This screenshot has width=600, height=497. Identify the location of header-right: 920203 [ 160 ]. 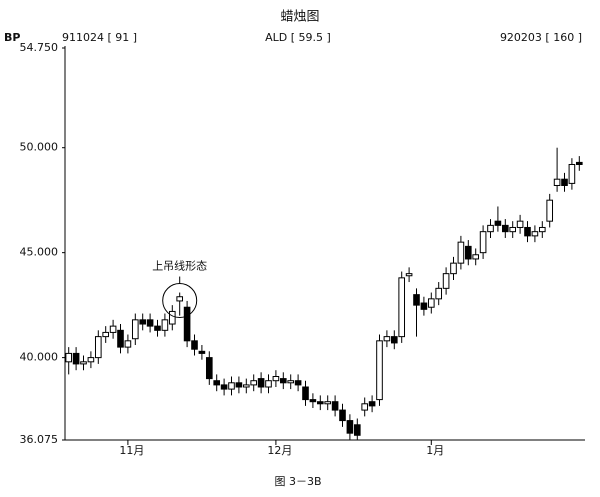
(541, 37).